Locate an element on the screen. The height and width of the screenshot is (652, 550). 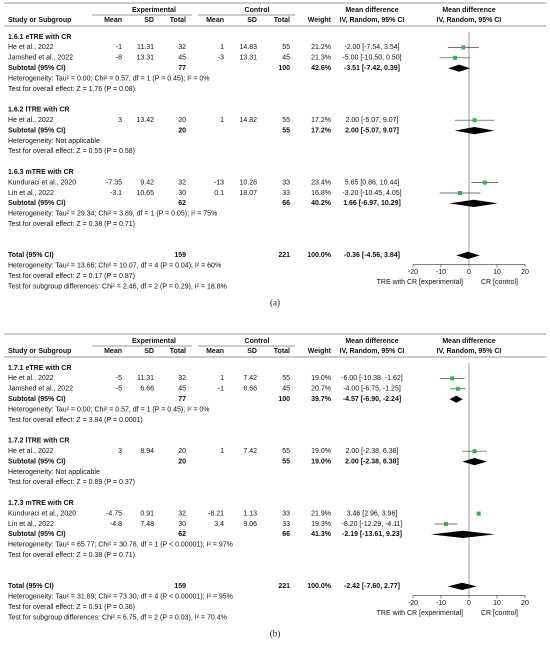
ci-label: 1.66 [-6.97, 10.29] is located at coordinates (372, 203).